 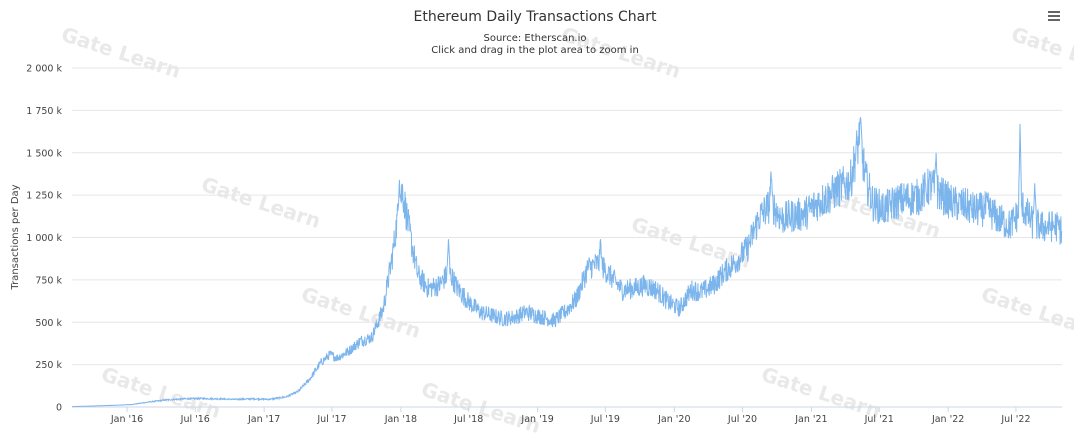 What do you see at coordinates (331, 419) in the screenshot?
I see `x-tick-label: Jul '17` at bounding box center [331, 419].